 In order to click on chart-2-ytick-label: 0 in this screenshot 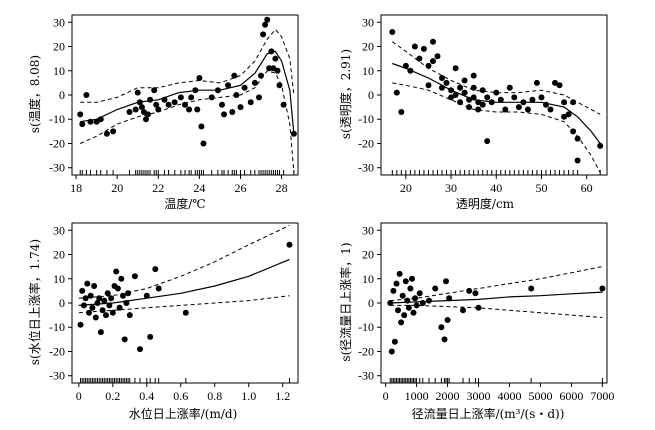, I will do `click(371, 95)`.